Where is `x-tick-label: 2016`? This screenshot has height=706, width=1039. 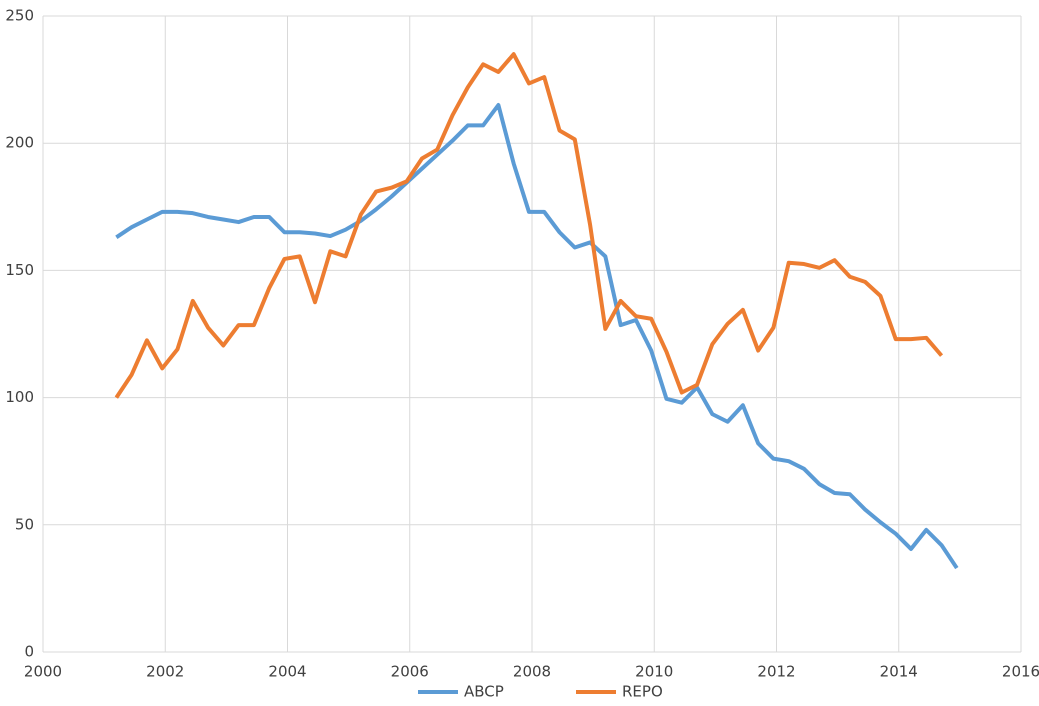 x-tick-label: 2016 is located at coordinates (1020, 672).